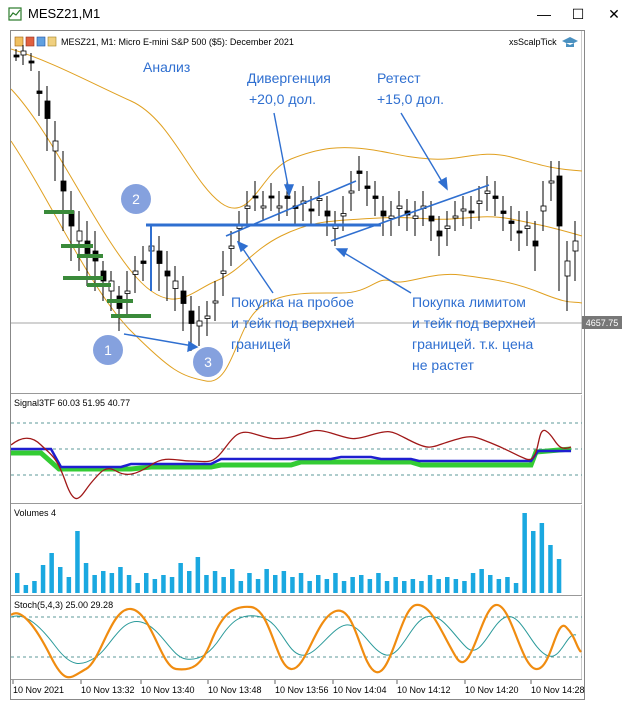  Describe the element at coordinates (168, 690) in the screenshot. I see `time-tick-label: 10 Nov 13:40` at that location.